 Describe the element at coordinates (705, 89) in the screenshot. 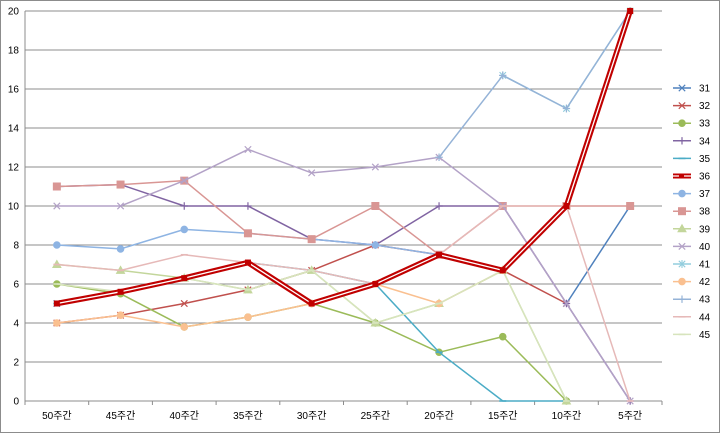

I see `legend-label: 31` at that location.